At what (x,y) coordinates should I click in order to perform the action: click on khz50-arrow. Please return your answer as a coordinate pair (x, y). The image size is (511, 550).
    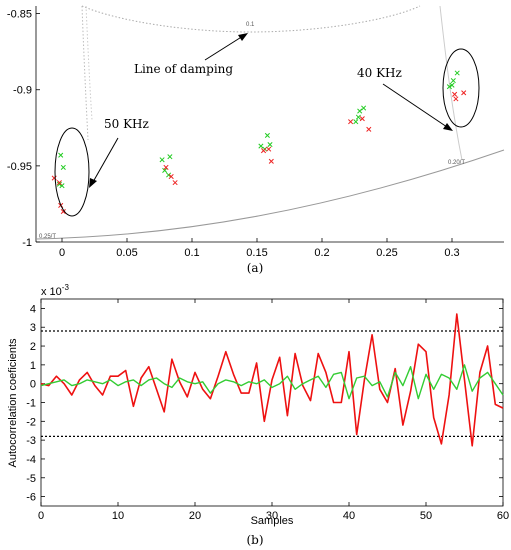
    Looking at the image, I should click on (105, 160).